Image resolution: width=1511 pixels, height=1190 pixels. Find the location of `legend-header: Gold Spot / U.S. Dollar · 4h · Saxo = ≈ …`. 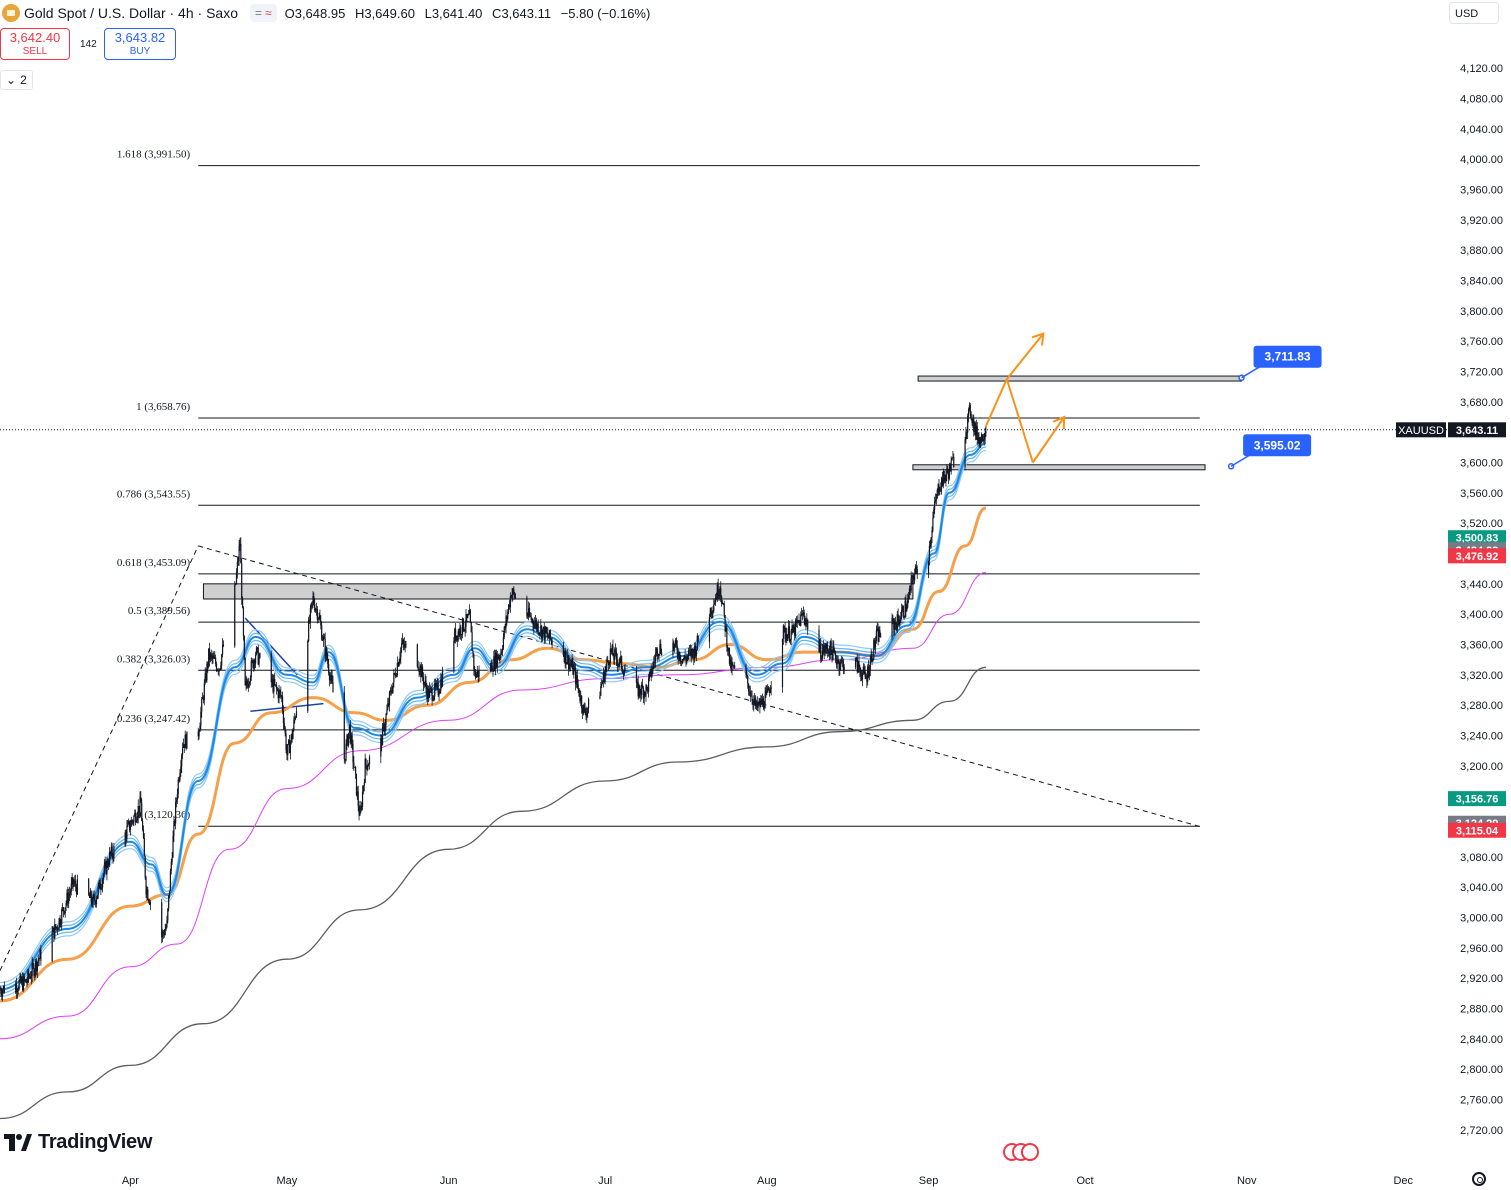

legend-header: Gold Spot / U.S. Dollar · 4h · Saxo = ≈ … is located at coordinates (325, 13).